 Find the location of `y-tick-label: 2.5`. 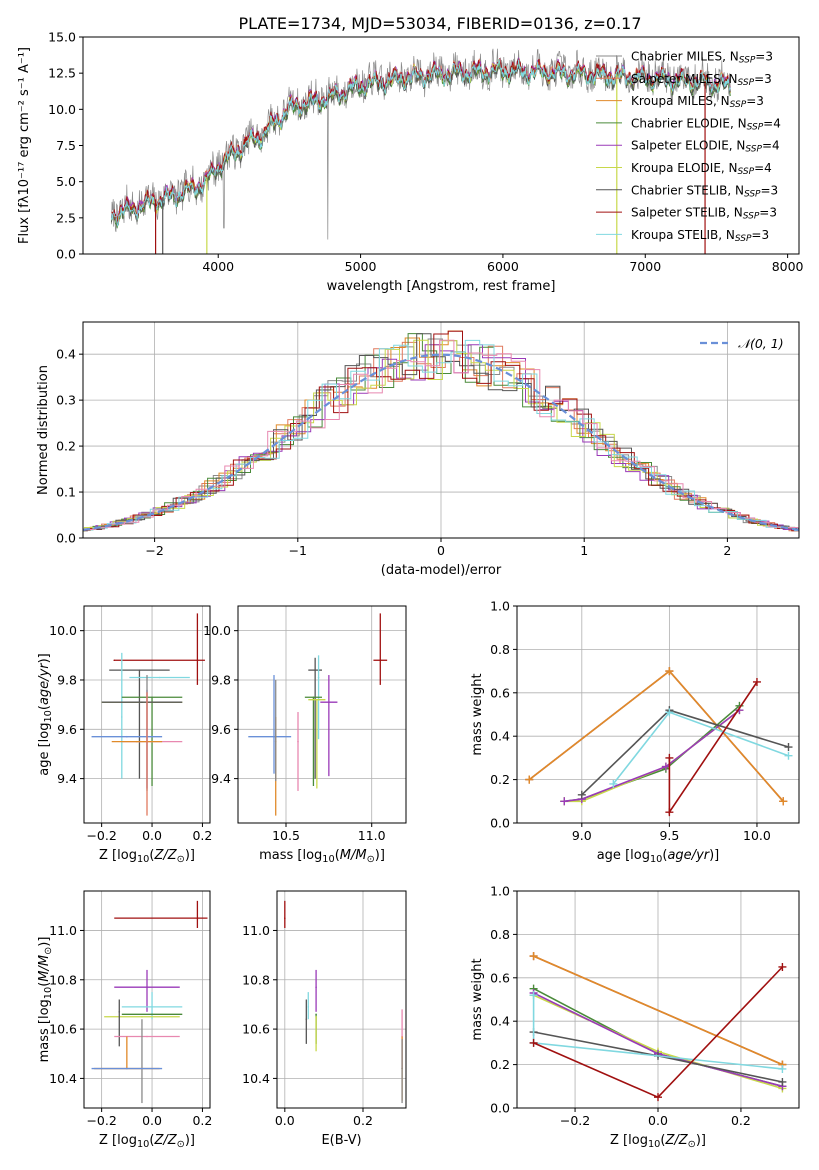

y-tick-label: 2.5 is located at coordinates (66, 217).